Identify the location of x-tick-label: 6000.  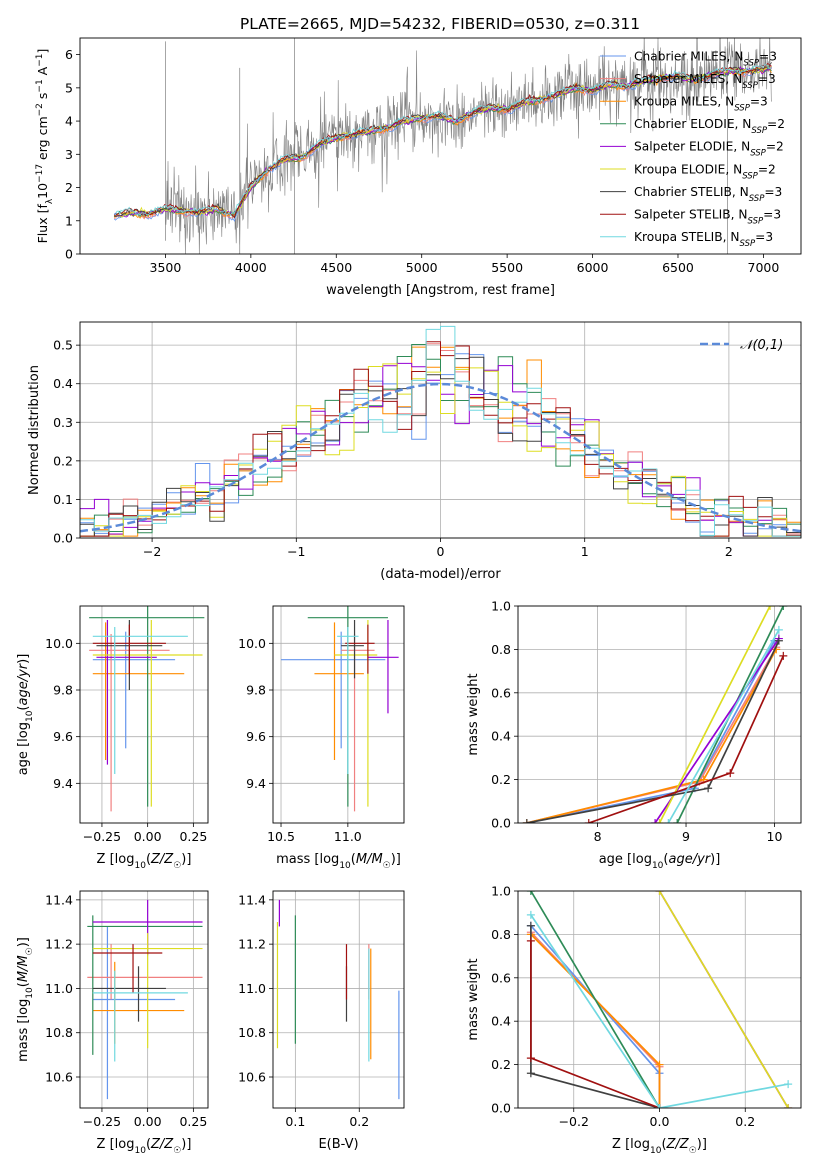
(593, 267).